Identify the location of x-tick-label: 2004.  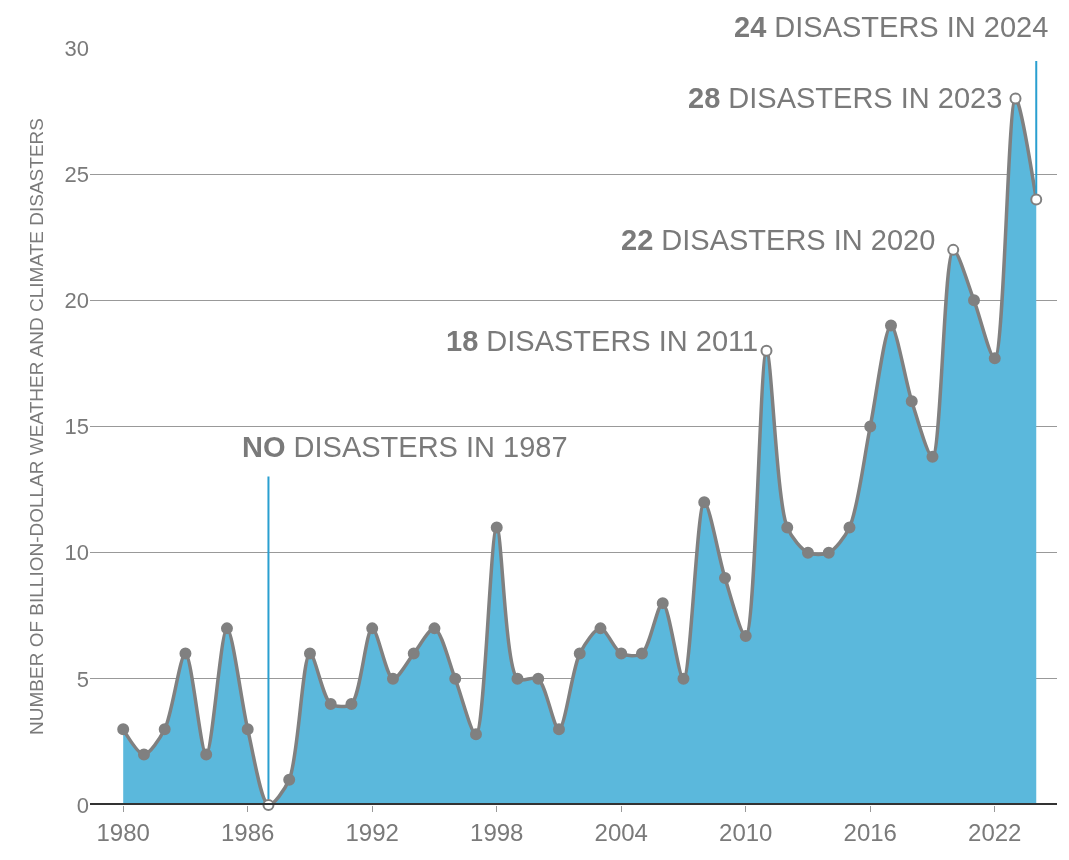
(621, 832).